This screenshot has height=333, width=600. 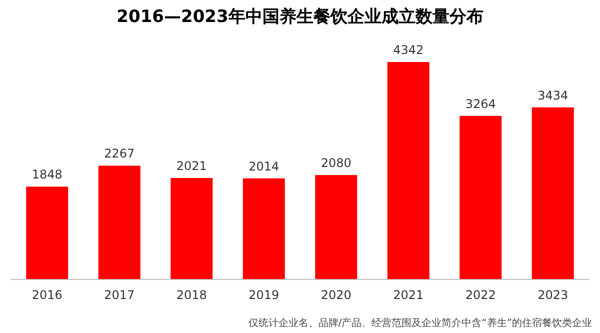 What do you see at coordinates (553, 95) in the screenshot?
I see `data-label: 3434` at bounding box center [553, 95].